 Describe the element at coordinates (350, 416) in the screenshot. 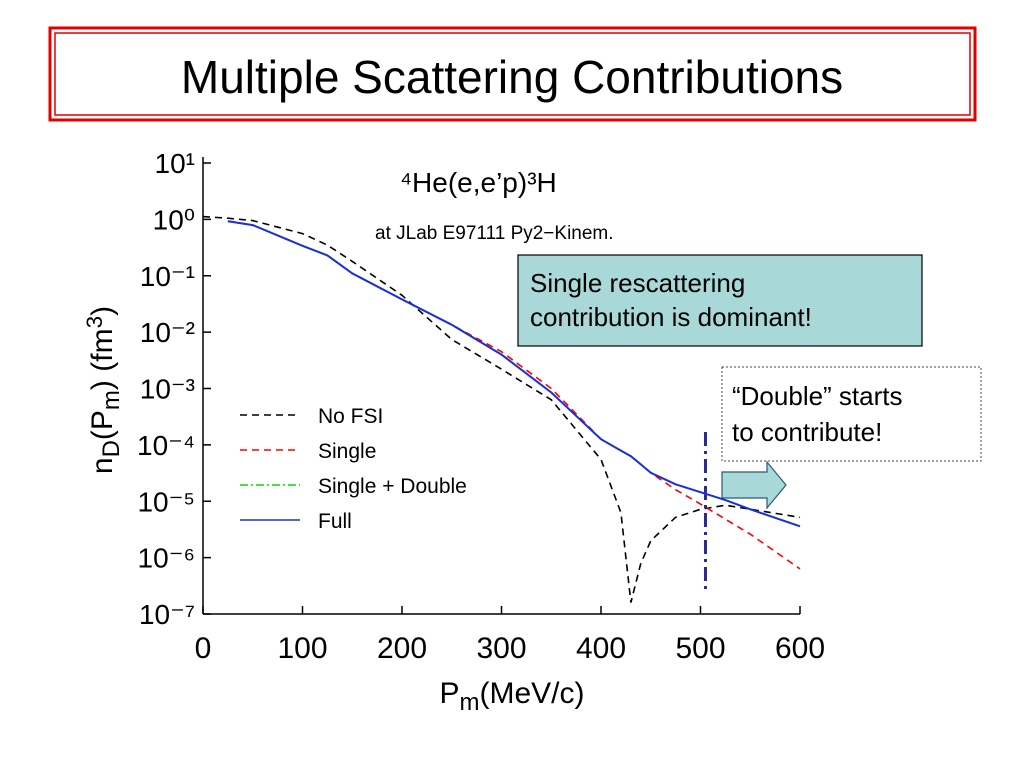

I see `legend-label: No FSI` at that location.